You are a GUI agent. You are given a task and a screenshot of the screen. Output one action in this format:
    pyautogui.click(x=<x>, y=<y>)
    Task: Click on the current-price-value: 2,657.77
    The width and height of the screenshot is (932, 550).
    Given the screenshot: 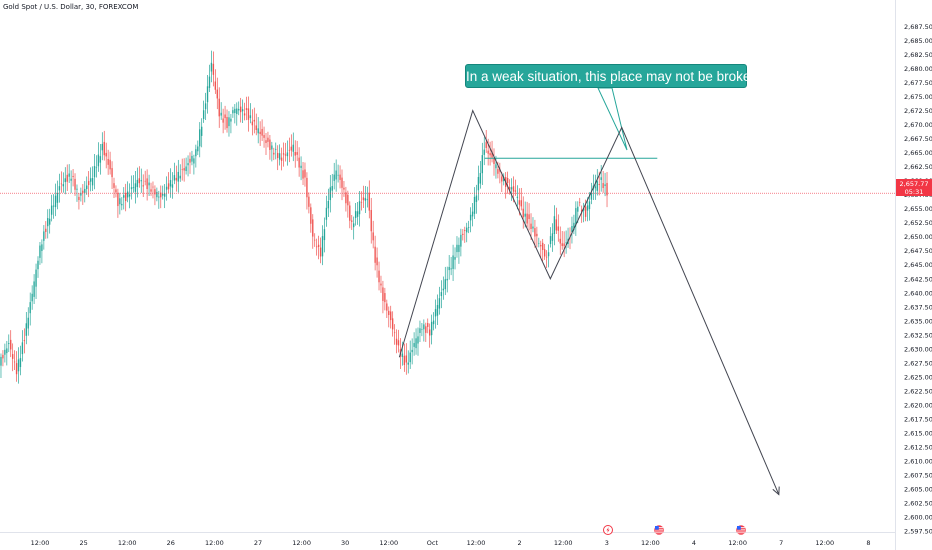 What is the action you would take?
    pyautogui.click(x=914, y=184)
    